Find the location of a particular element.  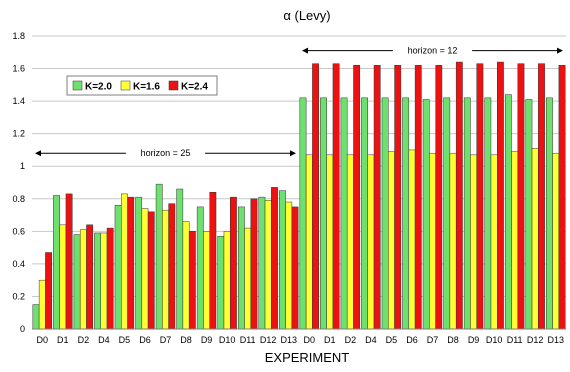

chart-title: α (Levy) is located at coordinates (306, 15).